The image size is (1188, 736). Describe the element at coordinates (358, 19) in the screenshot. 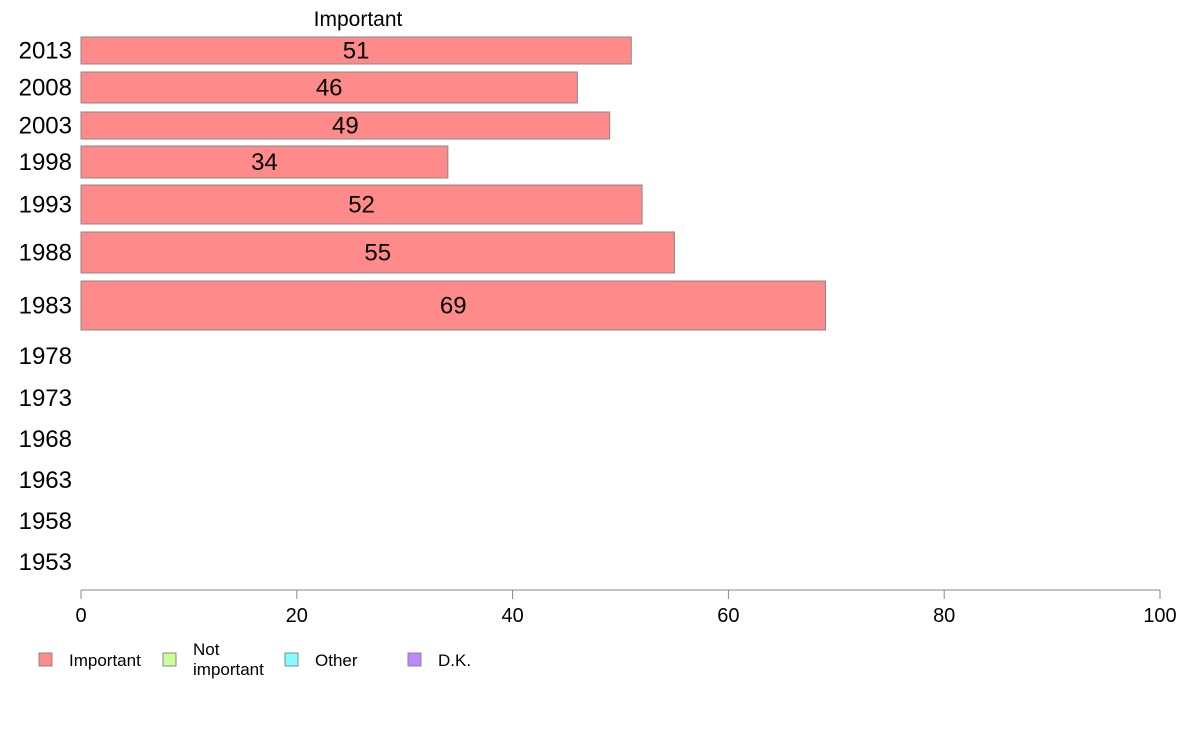

I see `chart-title: Important` at that location.